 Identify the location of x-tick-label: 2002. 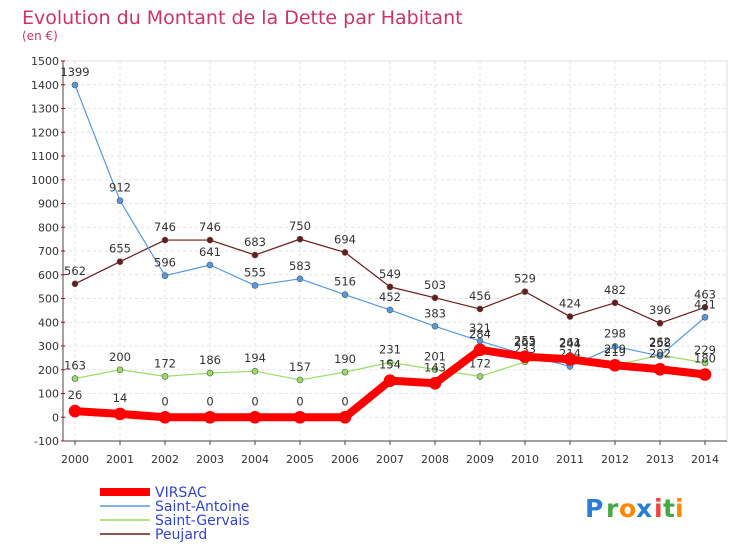
(165, 459).